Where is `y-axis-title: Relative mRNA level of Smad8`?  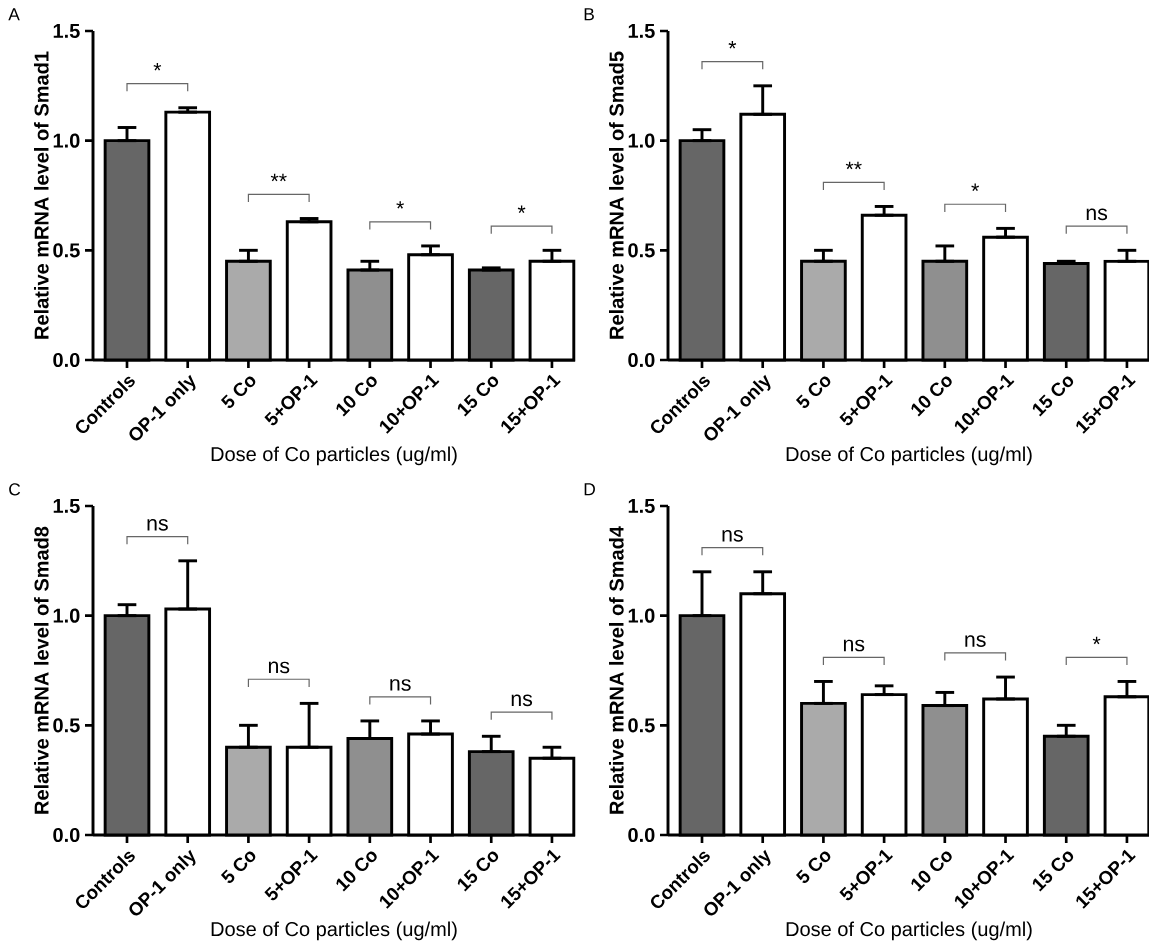
y-axis-title: Relative mRNA level of Smad8 is located at coordinates (41, 670).